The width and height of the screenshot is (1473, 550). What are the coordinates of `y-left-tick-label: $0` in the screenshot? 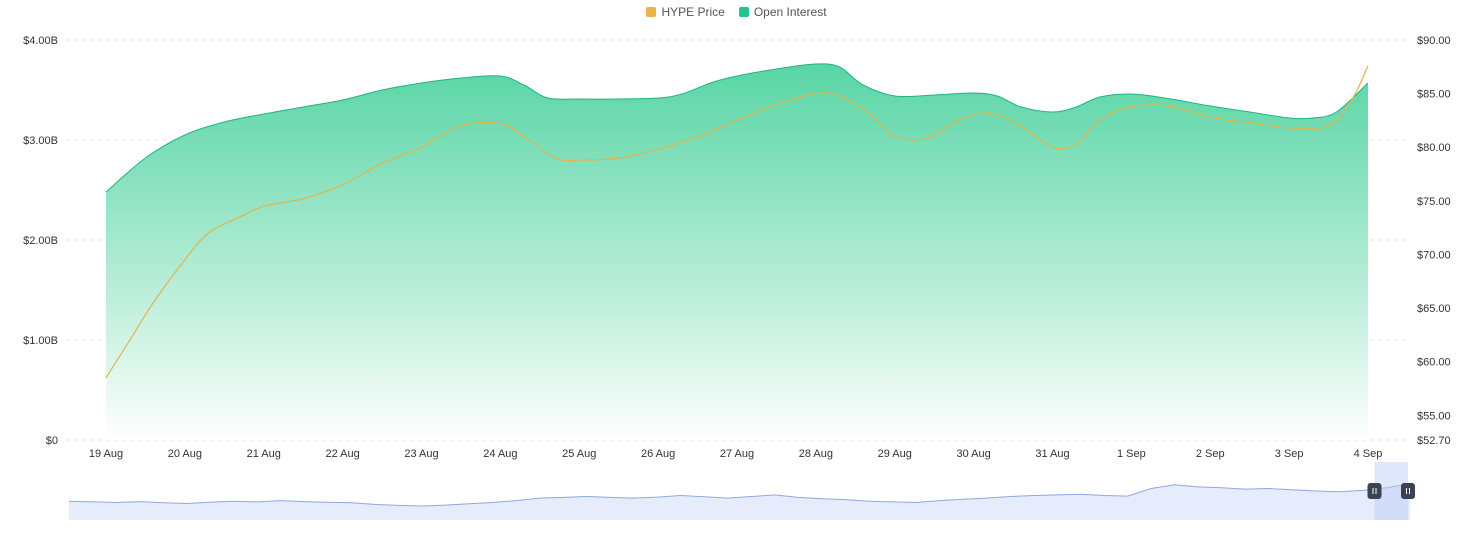 It's located at (52, 441).